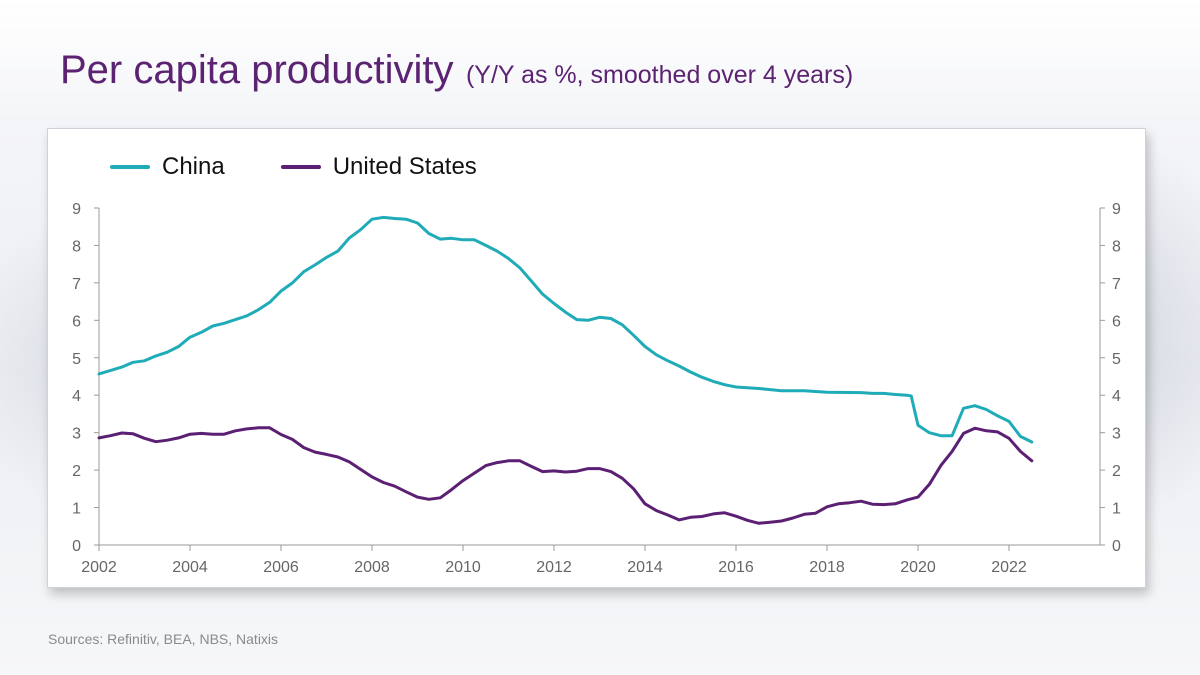  Describe the element at coordinates (76, 396) in the screenshot. I see `y-tick-label-left: 4` at that location.